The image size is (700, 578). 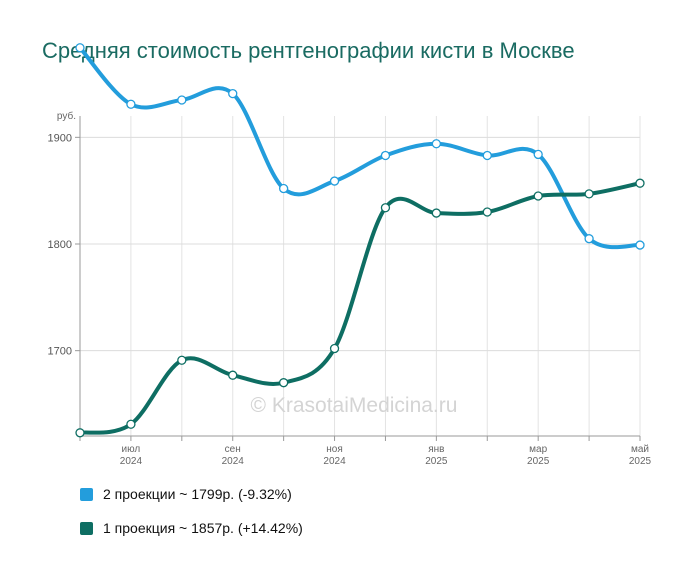 What do you see at coordinates (354, 405) in the screenshot?
I see `watermark: © KrasotaiMedicina.ru` at bounding box center [354, 405].